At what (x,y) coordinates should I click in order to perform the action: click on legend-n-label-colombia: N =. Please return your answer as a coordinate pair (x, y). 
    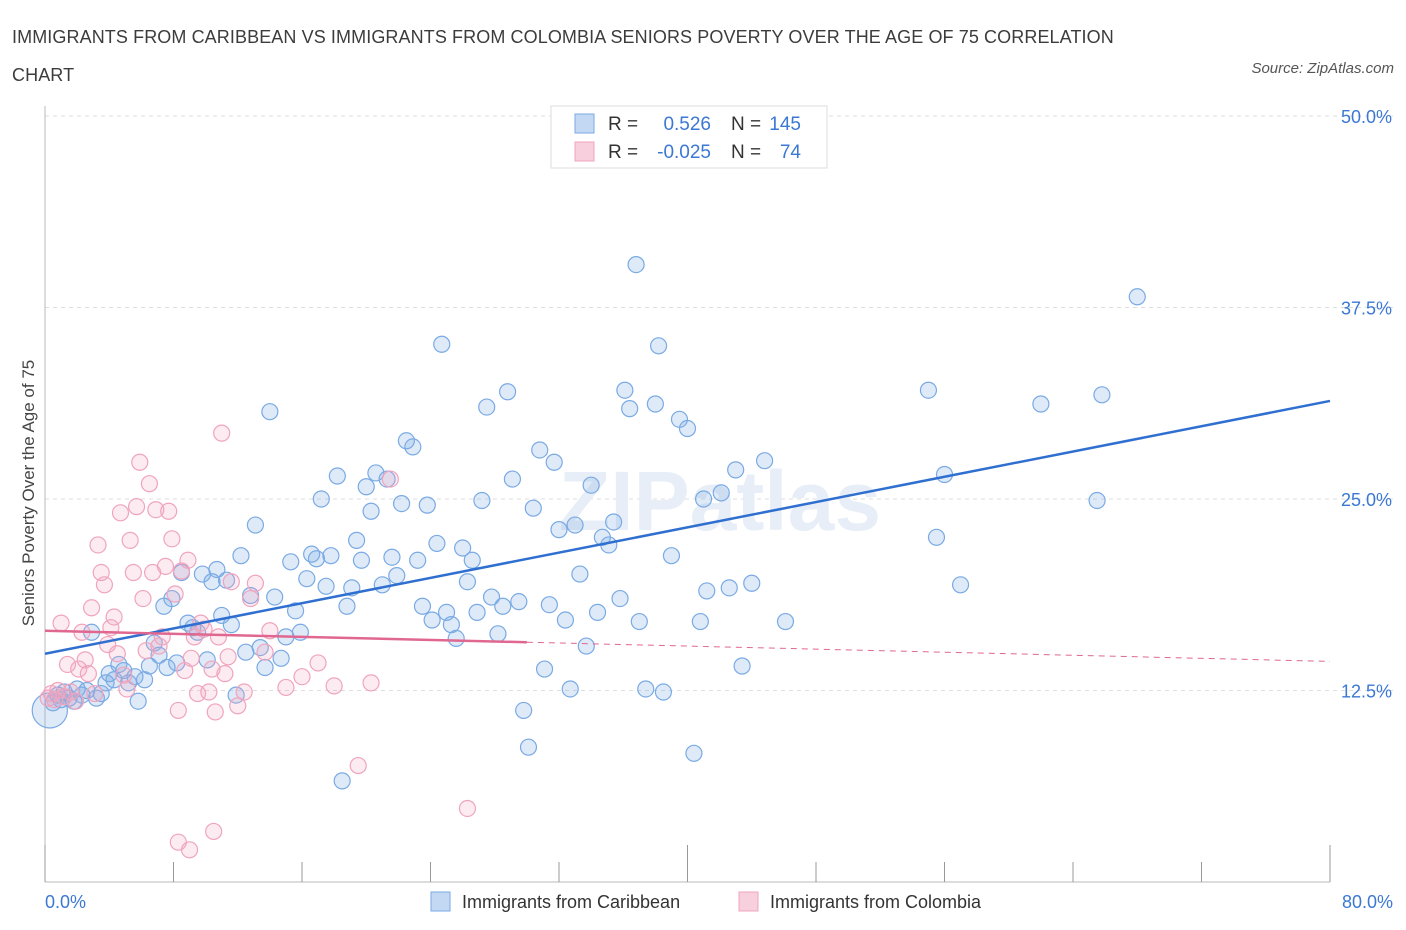
    Looking at the image, I should click on (746, 152).